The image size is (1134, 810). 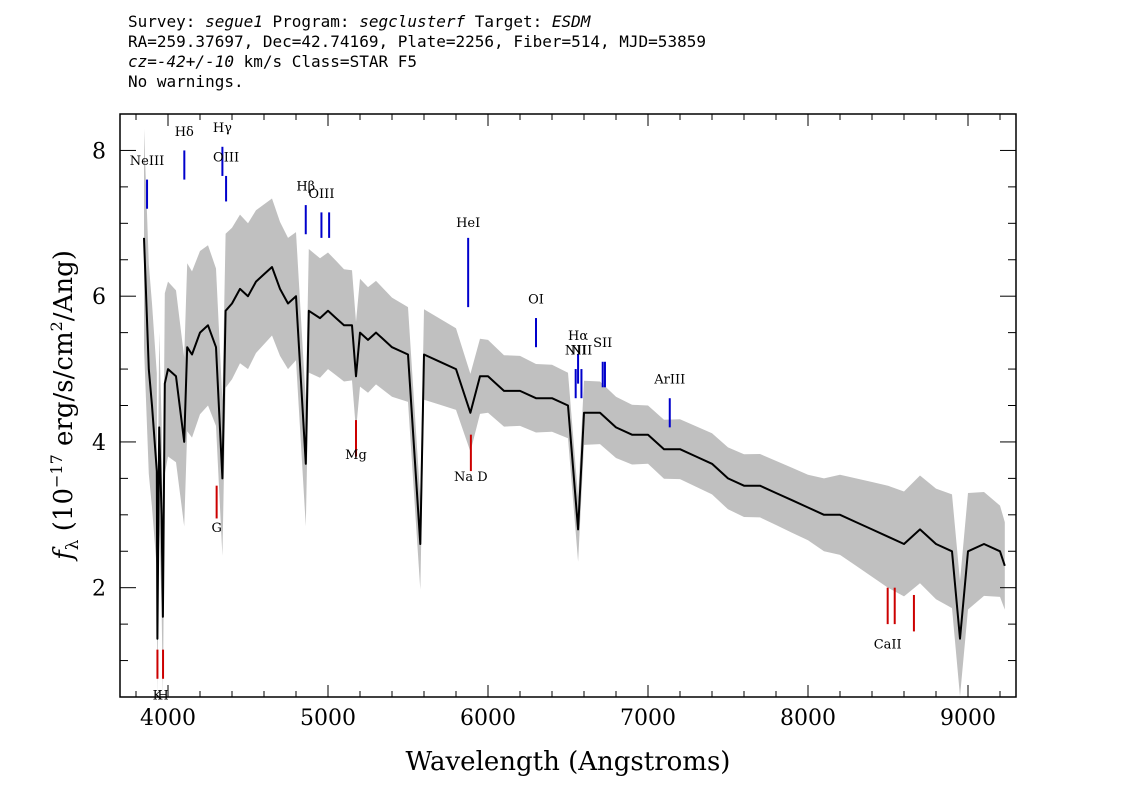 What do you see at coordinates (468, 223) in the screenshot?
I see `emission-marker-label: HeI` at bounding box center [468, 223].